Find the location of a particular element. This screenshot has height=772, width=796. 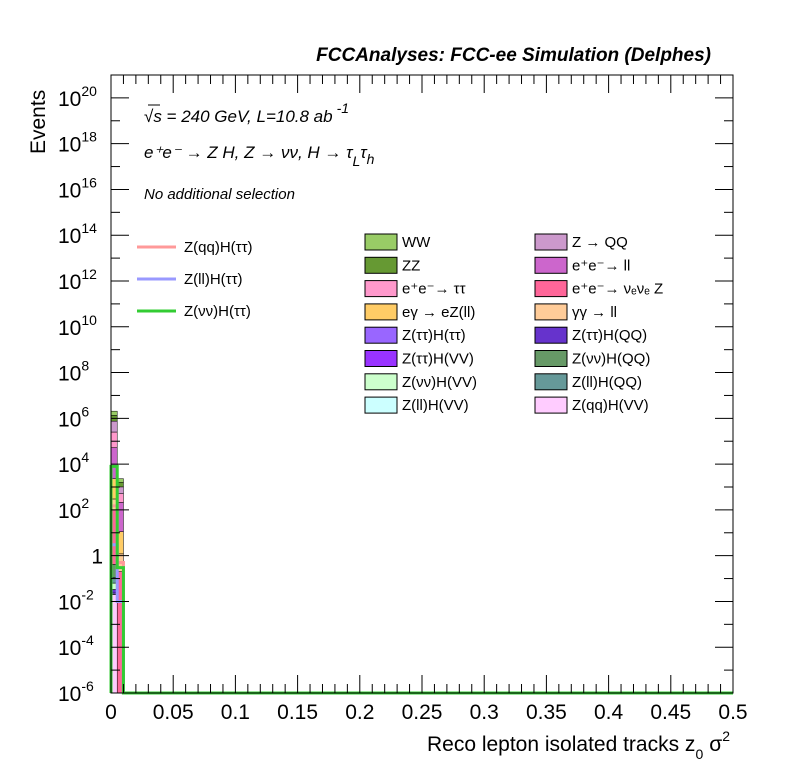

legend-signal-label: Z(νν)H(ττ) is located at coordinates (217, 311).